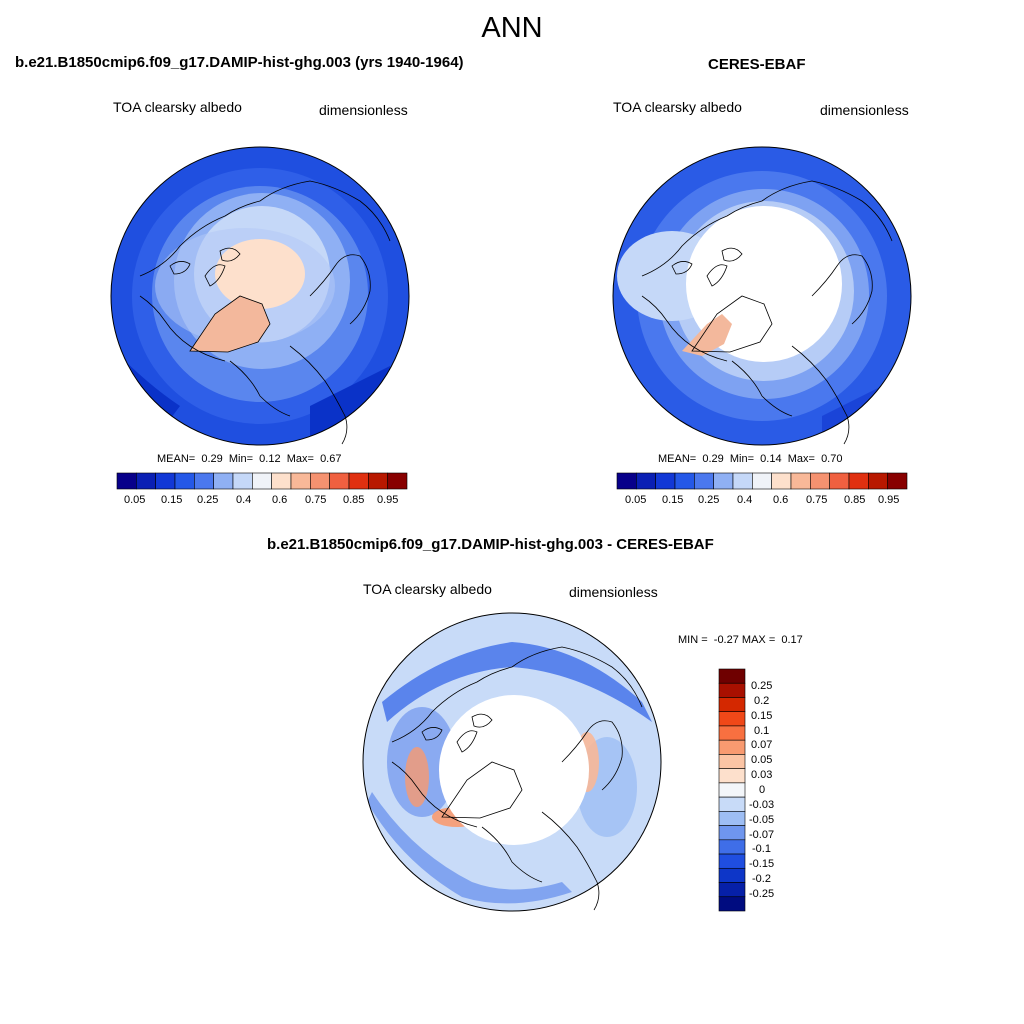  Describe the element at coordinates (177, 107) in the screenshot. I see `panel1-variable-label: TOA clearsky albedo` at that location.